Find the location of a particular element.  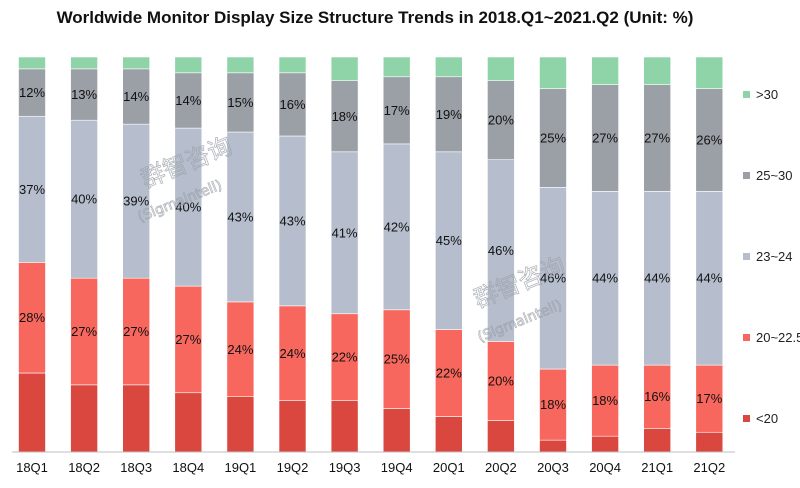

data-label-21Q2-4: 26% is located at coordinates (709, 139).